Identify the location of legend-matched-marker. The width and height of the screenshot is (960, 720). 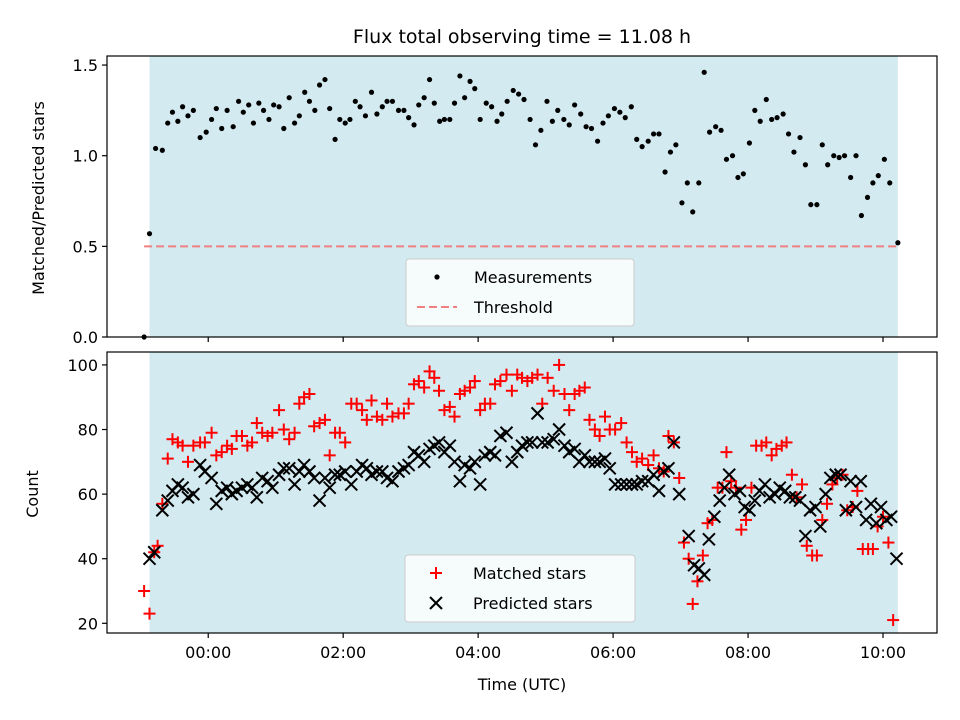
(436, 573).